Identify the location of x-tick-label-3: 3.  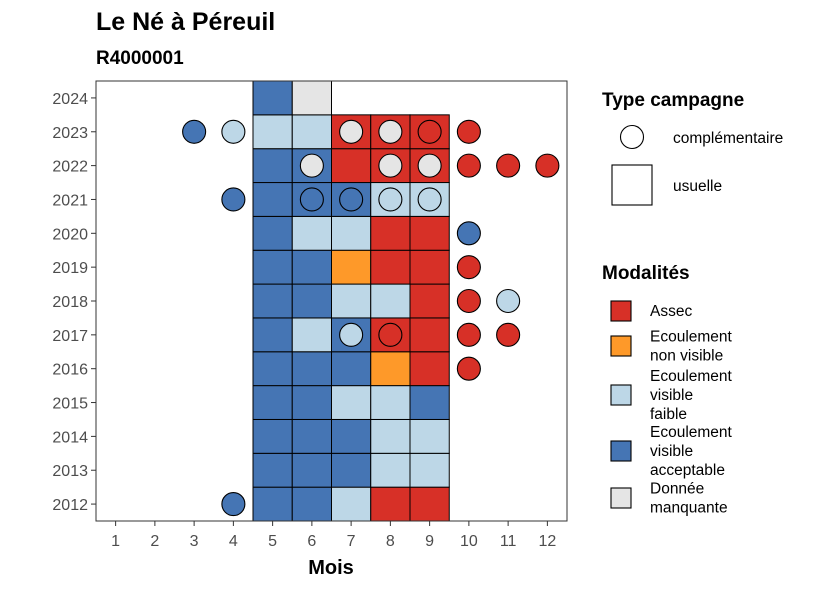
(194, 541).